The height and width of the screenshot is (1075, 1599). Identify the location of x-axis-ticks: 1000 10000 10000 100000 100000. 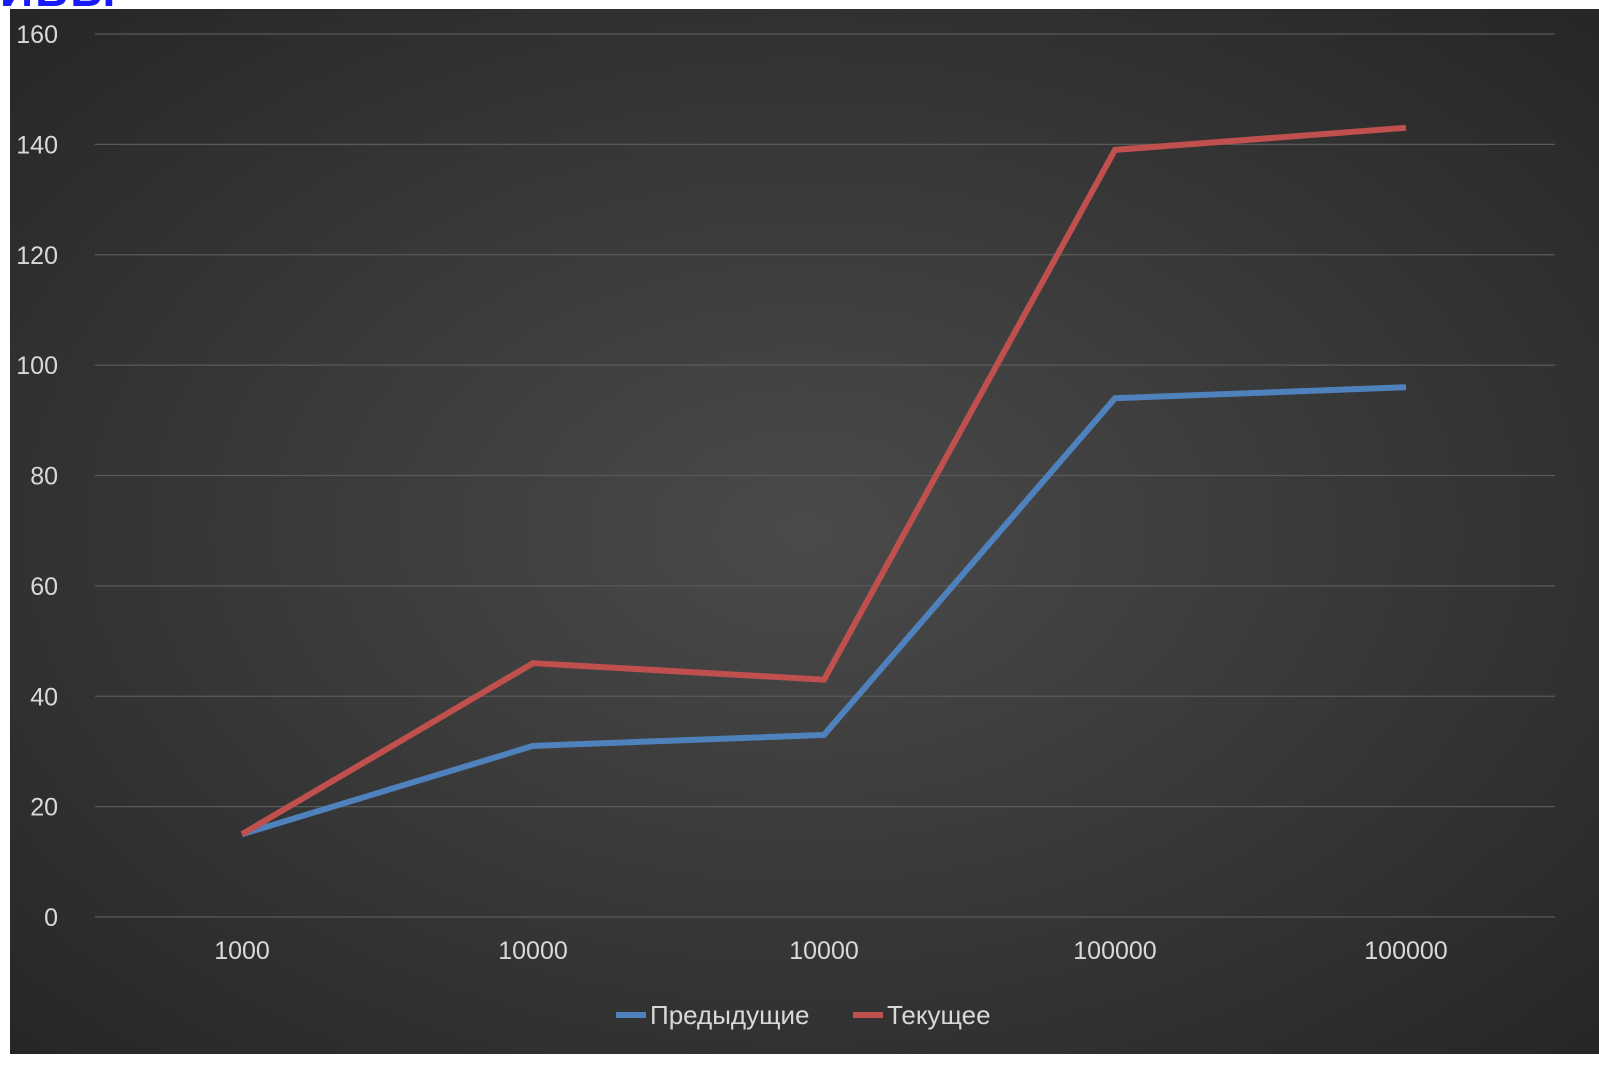
(831, 951).